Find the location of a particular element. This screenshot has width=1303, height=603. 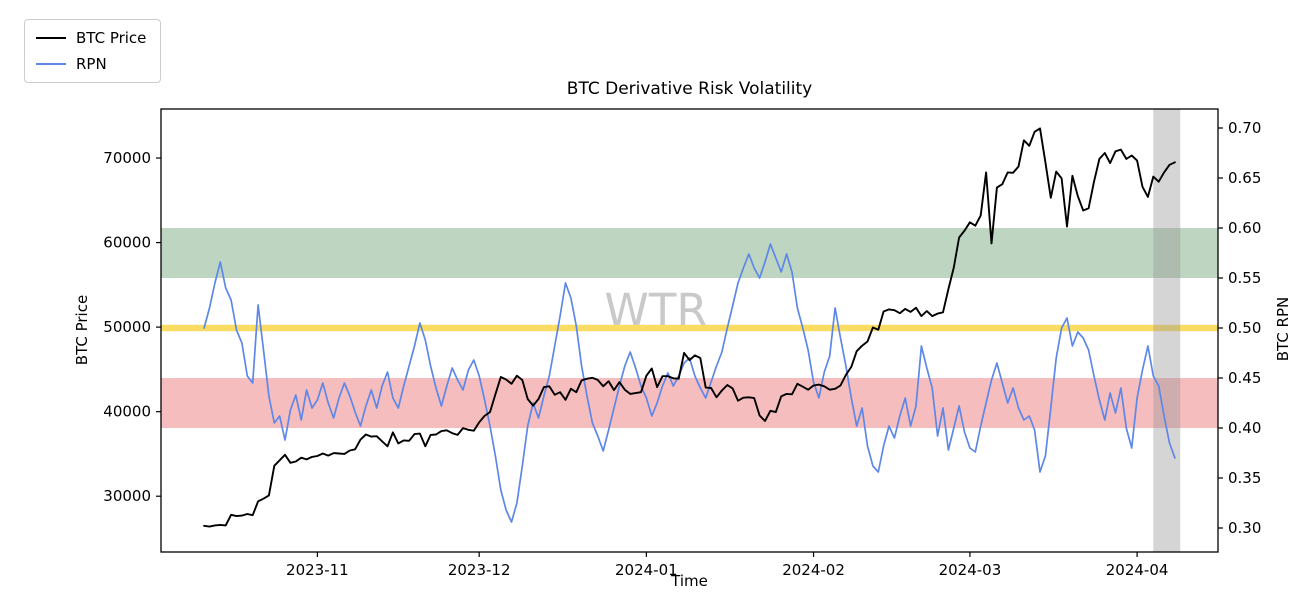

x-tick-label: 2024-02 is located at coordinates (813, 570).